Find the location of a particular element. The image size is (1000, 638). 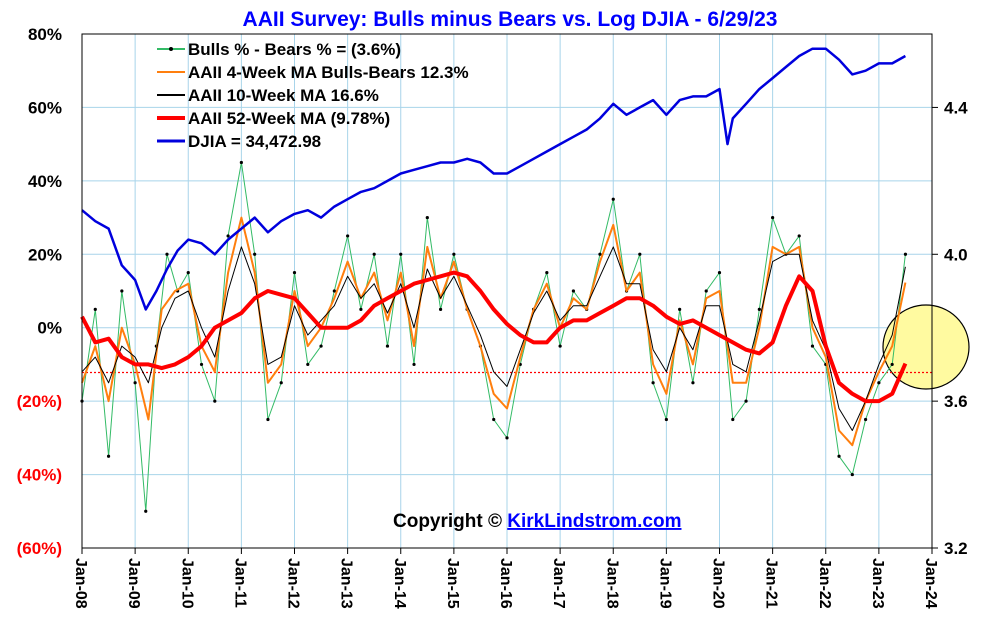

x-tick-label: Jan-19 is located at coordinates (664, 583).